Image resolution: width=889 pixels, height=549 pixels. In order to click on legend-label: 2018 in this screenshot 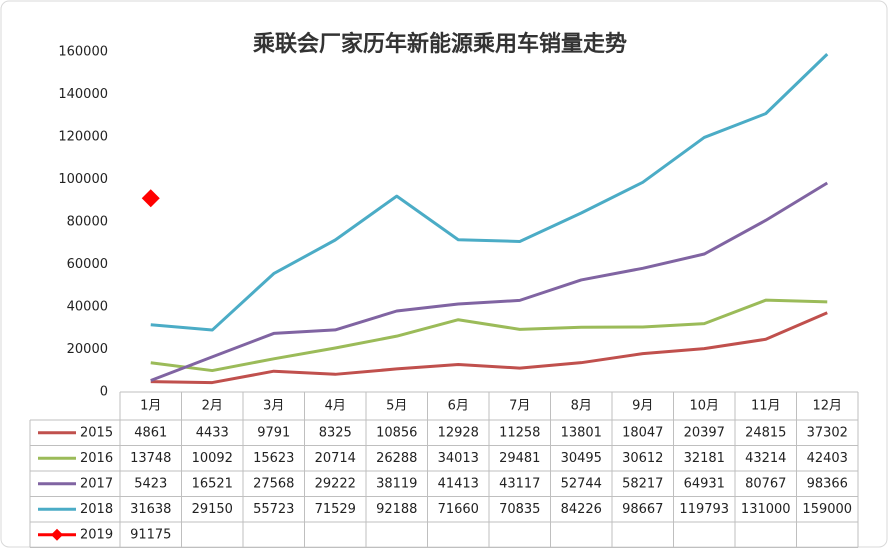, I will do `click(96, 509)`.